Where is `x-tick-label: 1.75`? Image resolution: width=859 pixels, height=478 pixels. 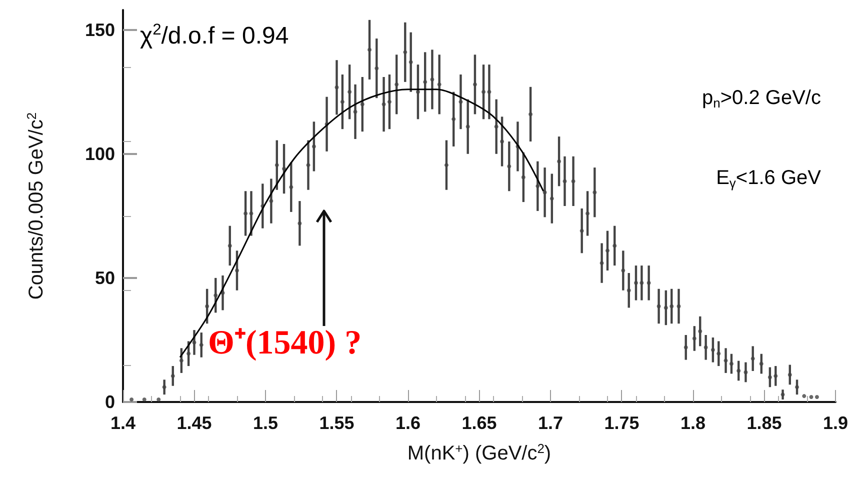
x-tick-label: 1.75 is located at coordinates (622, 423).